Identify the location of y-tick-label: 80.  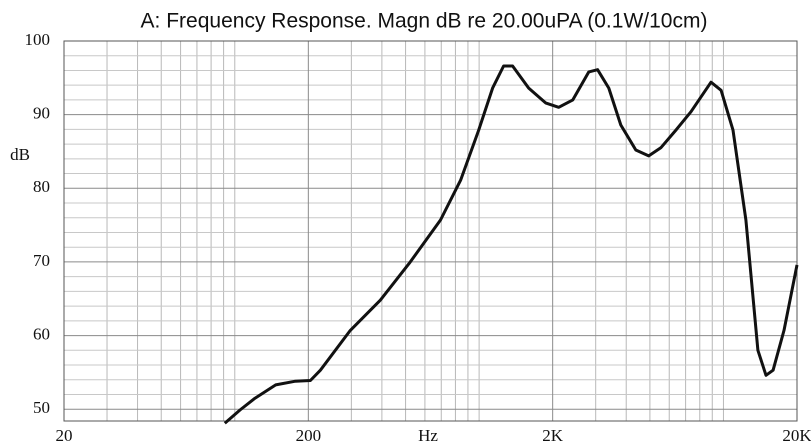
(41, 186).